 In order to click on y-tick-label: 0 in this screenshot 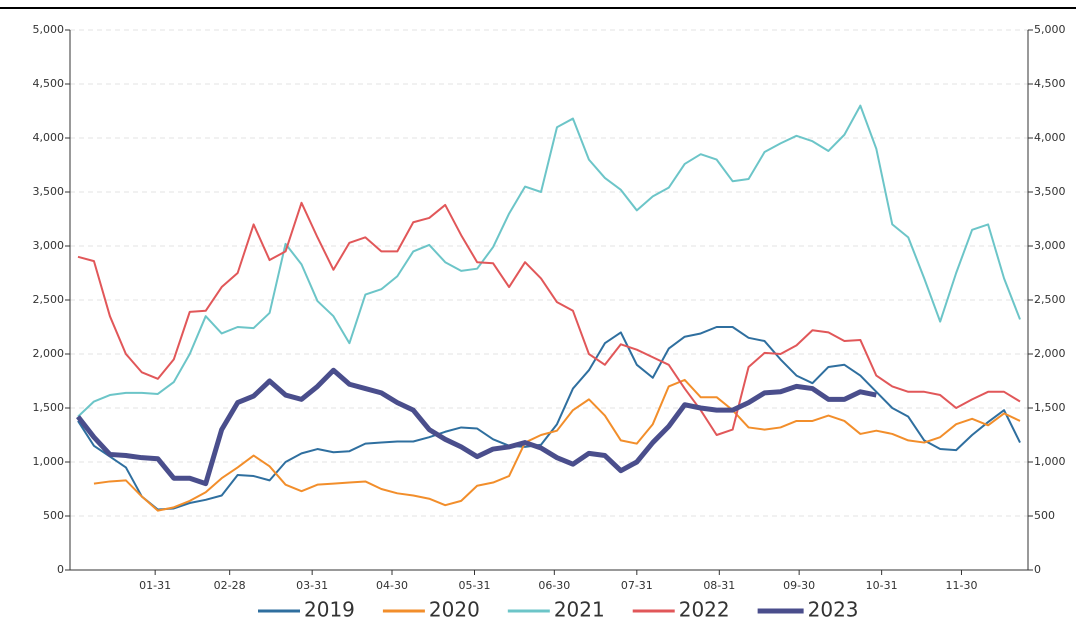, I will do `click(60, 569)`.